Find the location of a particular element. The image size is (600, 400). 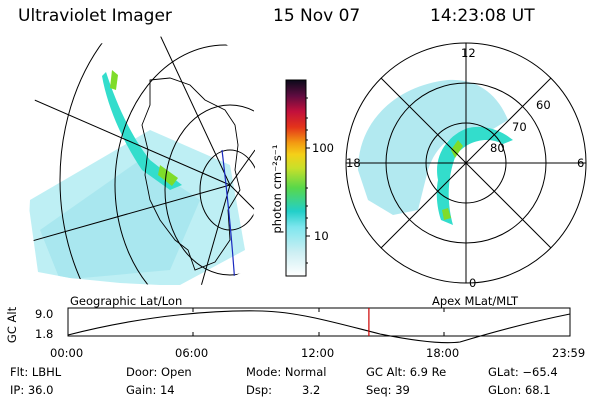

left-panel-title: Geographic Lat/Lon is located at coordinates (126, 301).